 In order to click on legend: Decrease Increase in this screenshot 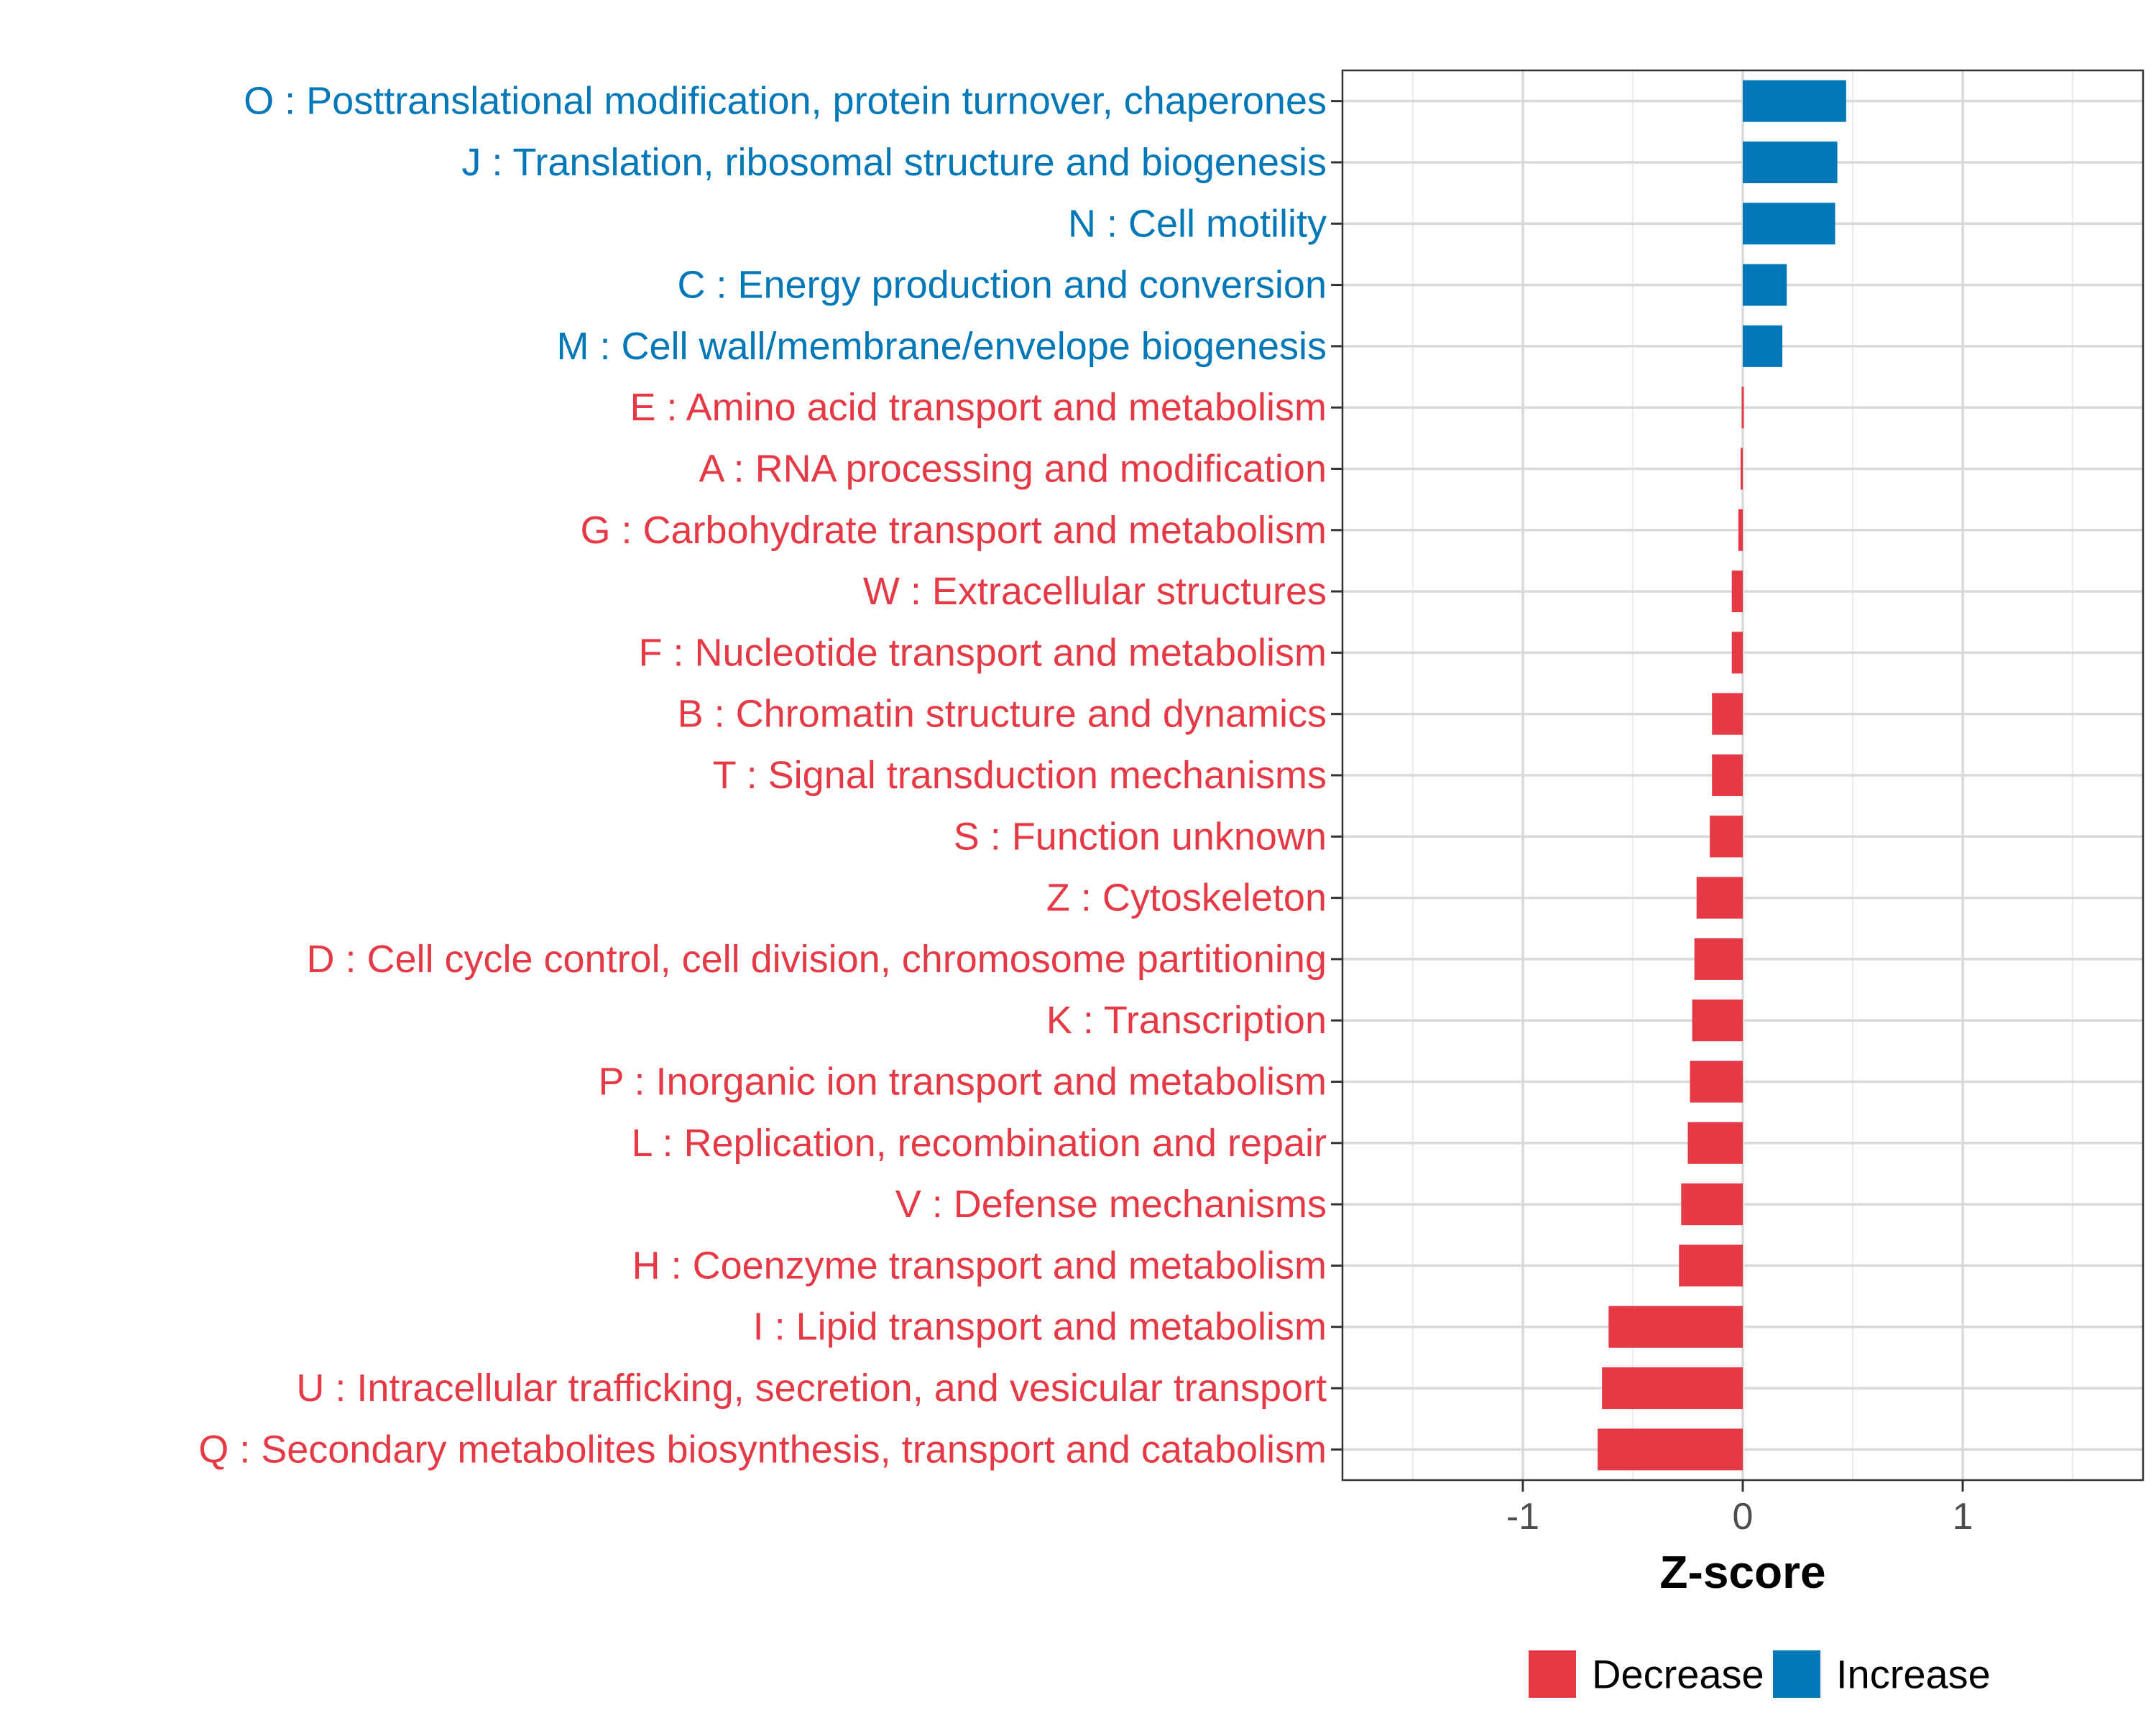, I will do `click(1760, 1674)`.